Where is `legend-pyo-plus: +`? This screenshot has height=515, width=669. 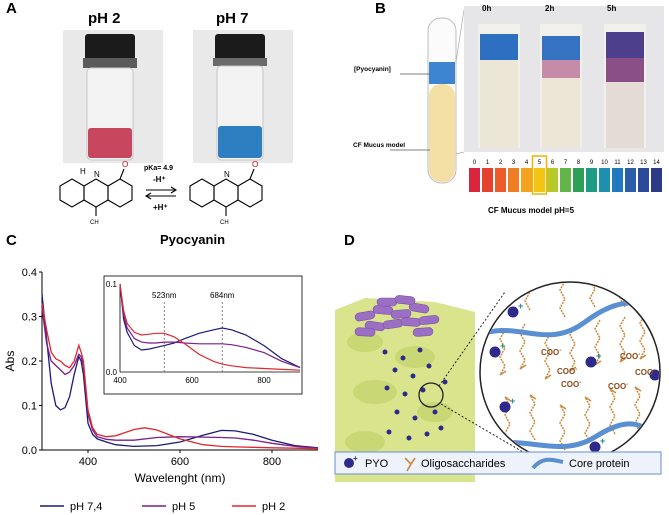
legend-pyo-plus: + is located at coordinates (355, 458).